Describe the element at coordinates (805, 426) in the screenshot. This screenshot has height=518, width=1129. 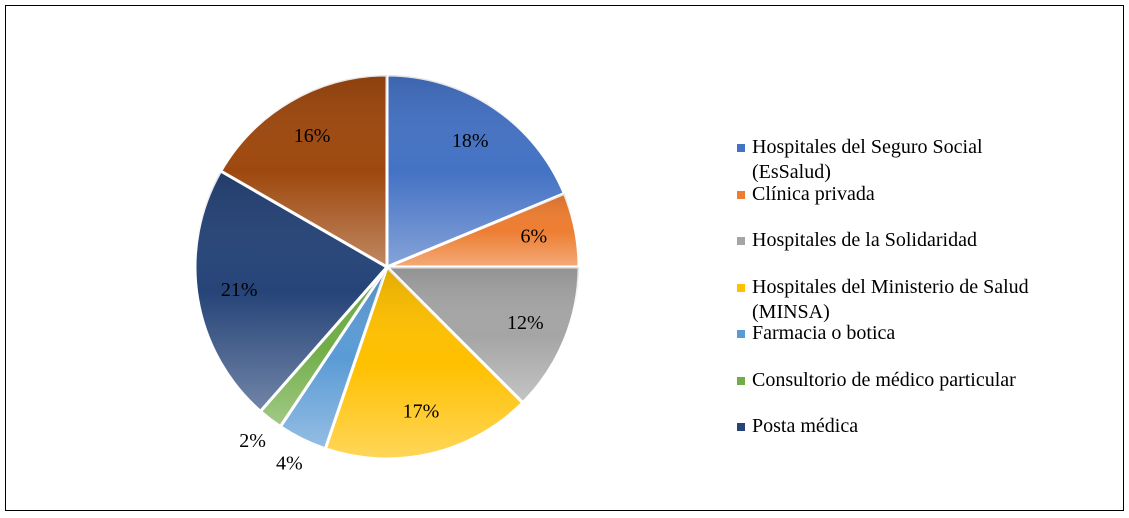
I see `legend-label: Posta médica` at that location.